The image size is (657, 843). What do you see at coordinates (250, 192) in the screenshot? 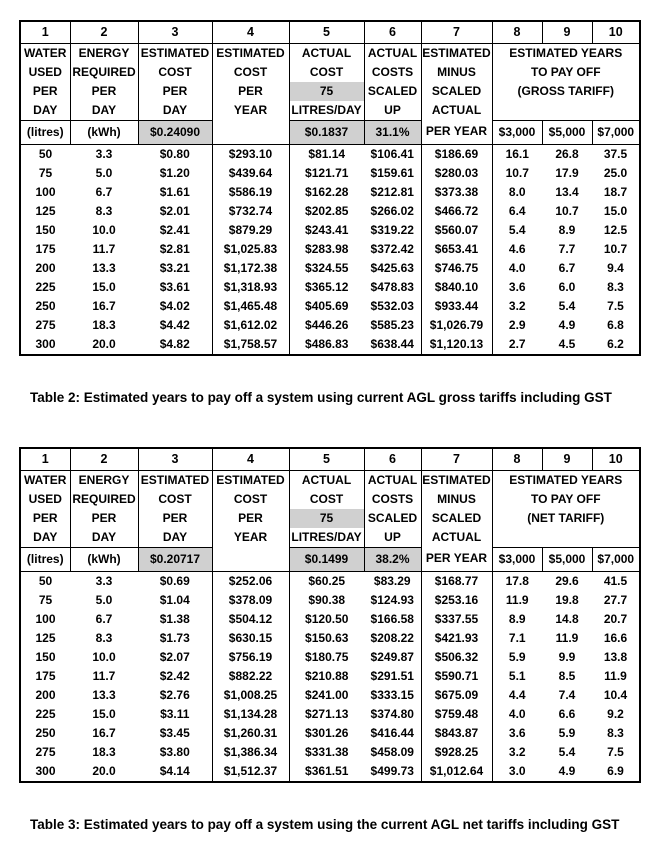
I see `data-cell: $586.19` at bounding box center [250, 192].